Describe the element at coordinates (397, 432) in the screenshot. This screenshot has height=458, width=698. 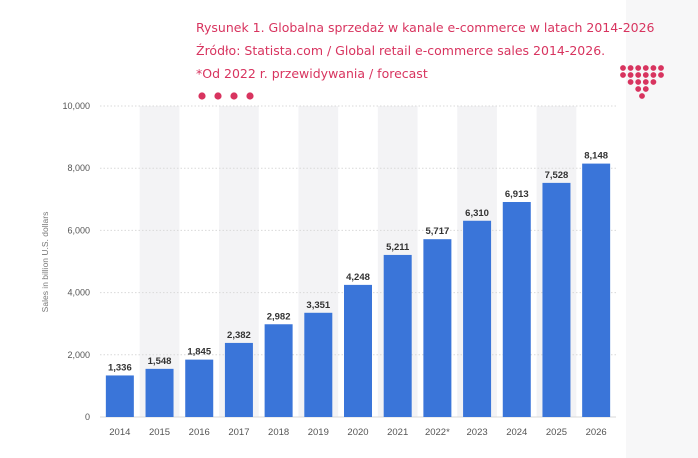
I see `x-tick-label: 2021` at that location.